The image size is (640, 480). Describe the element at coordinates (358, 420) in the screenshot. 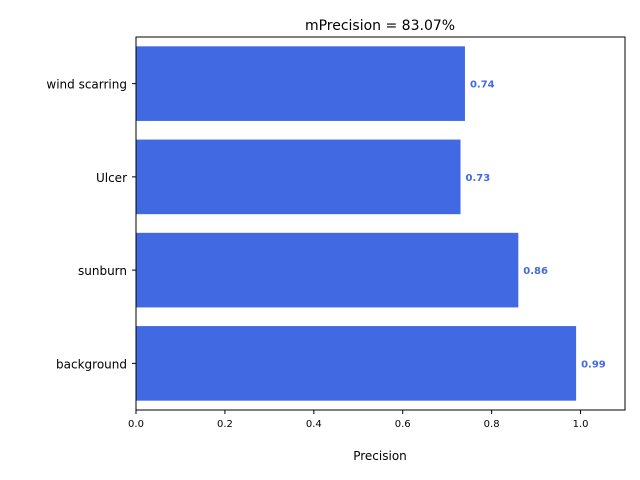

I see `x-axis: 0.0 0.2 0.4 0.6 0.8 1.0` at that location.